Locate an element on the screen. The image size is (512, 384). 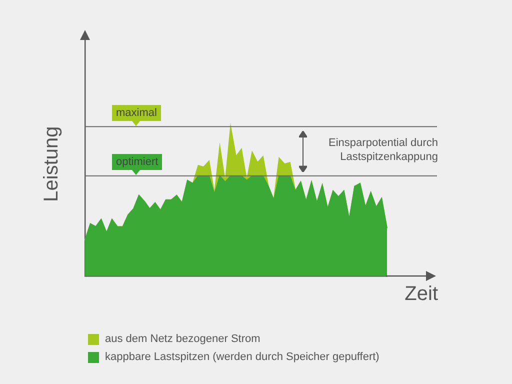
x-axis-title: Zeit is located at coordinates (421, 294).